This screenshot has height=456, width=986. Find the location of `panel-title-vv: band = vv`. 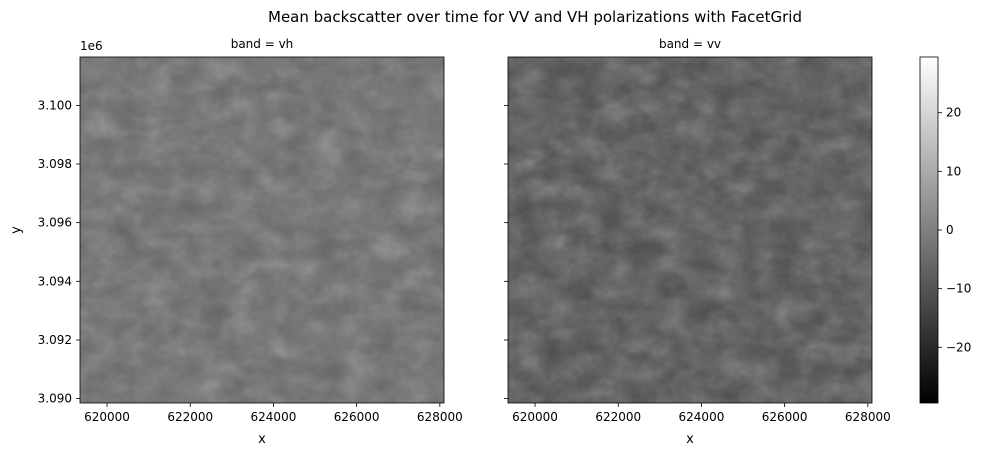

panel-title-vv: band = vv is located at coordinates (690, 44).